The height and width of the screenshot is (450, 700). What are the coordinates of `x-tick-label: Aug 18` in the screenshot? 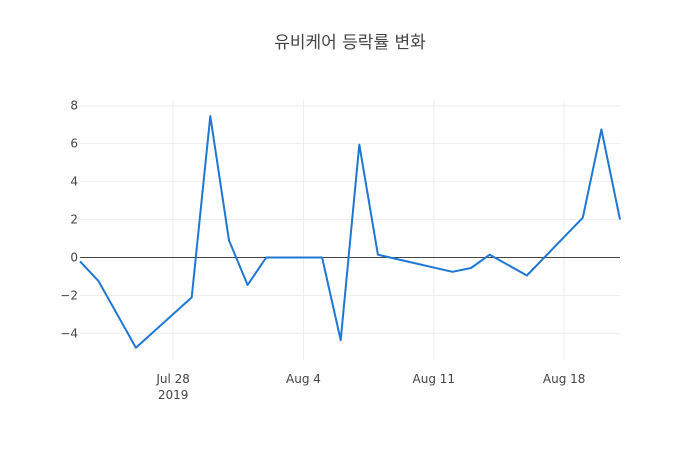 It's located at (564, 379).